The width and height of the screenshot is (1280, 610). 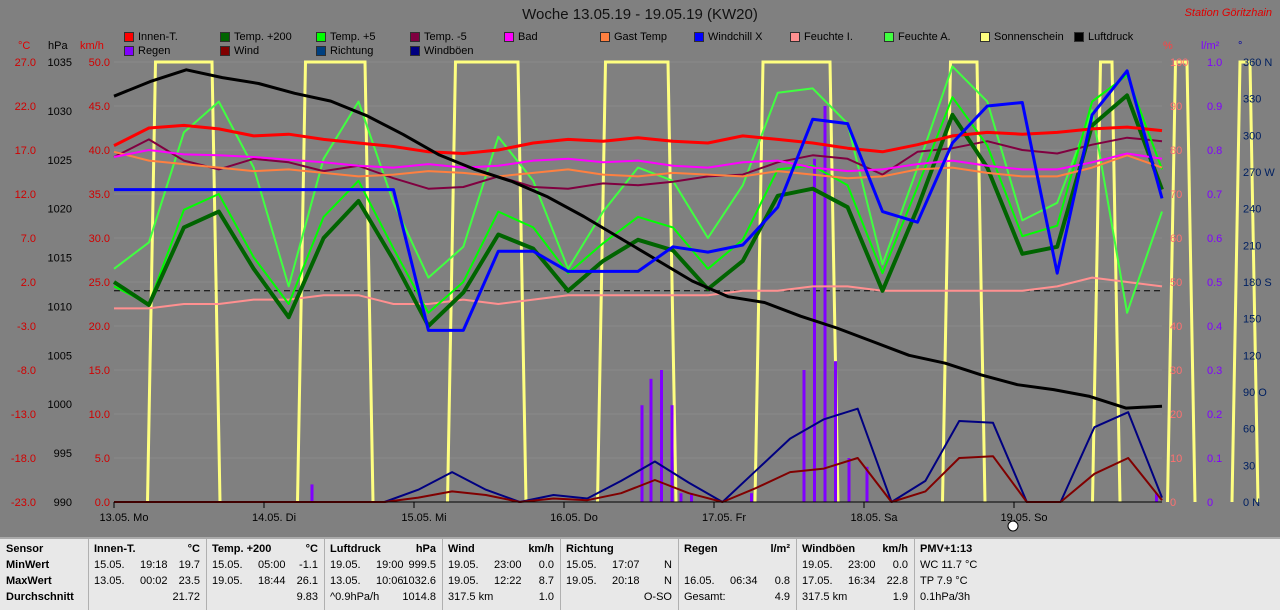 I want to click on stat-row: 15.05. 05:00 -1.1, so click(x=265, y=566).